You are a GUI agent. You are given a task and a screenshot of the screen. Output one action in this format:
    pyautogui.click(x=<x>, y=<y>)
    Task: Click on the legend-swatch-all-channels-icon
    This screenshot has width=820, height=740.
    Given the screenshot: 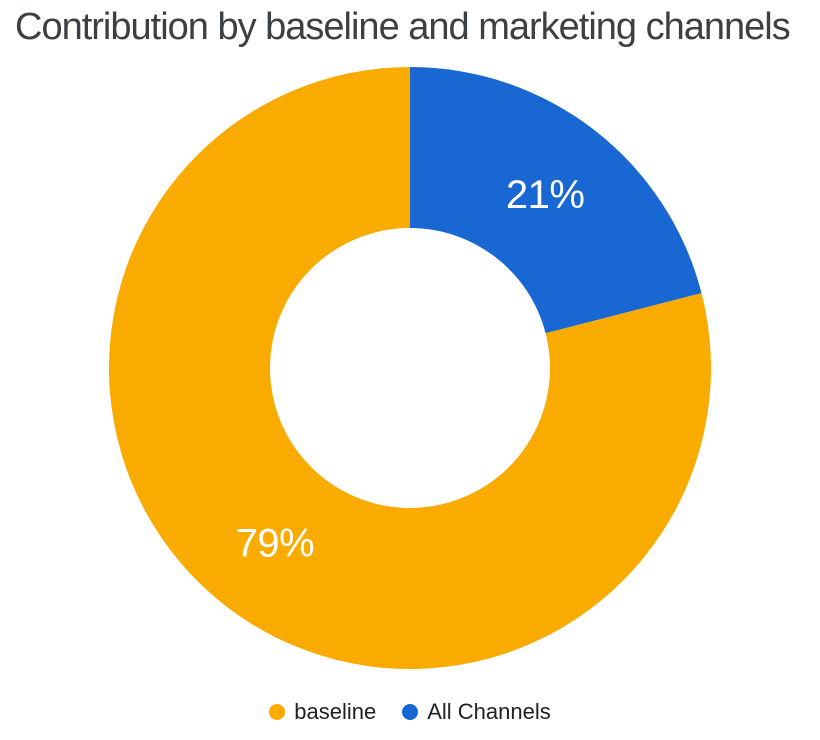 What is the action you would take?
    pyautogui.click(x=410, y=712)
    